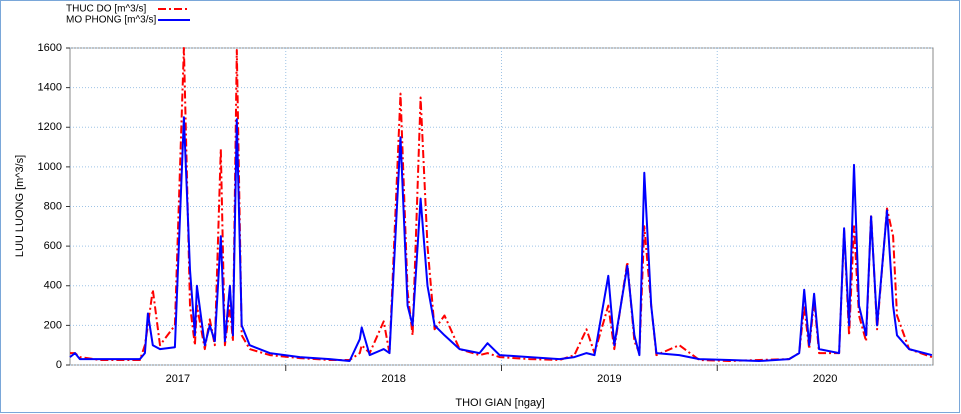 The image size is (961, 414). Describe the element at coordinates (609, 379) in the screenshot. I see `x-tick-label: 2019` at that location.